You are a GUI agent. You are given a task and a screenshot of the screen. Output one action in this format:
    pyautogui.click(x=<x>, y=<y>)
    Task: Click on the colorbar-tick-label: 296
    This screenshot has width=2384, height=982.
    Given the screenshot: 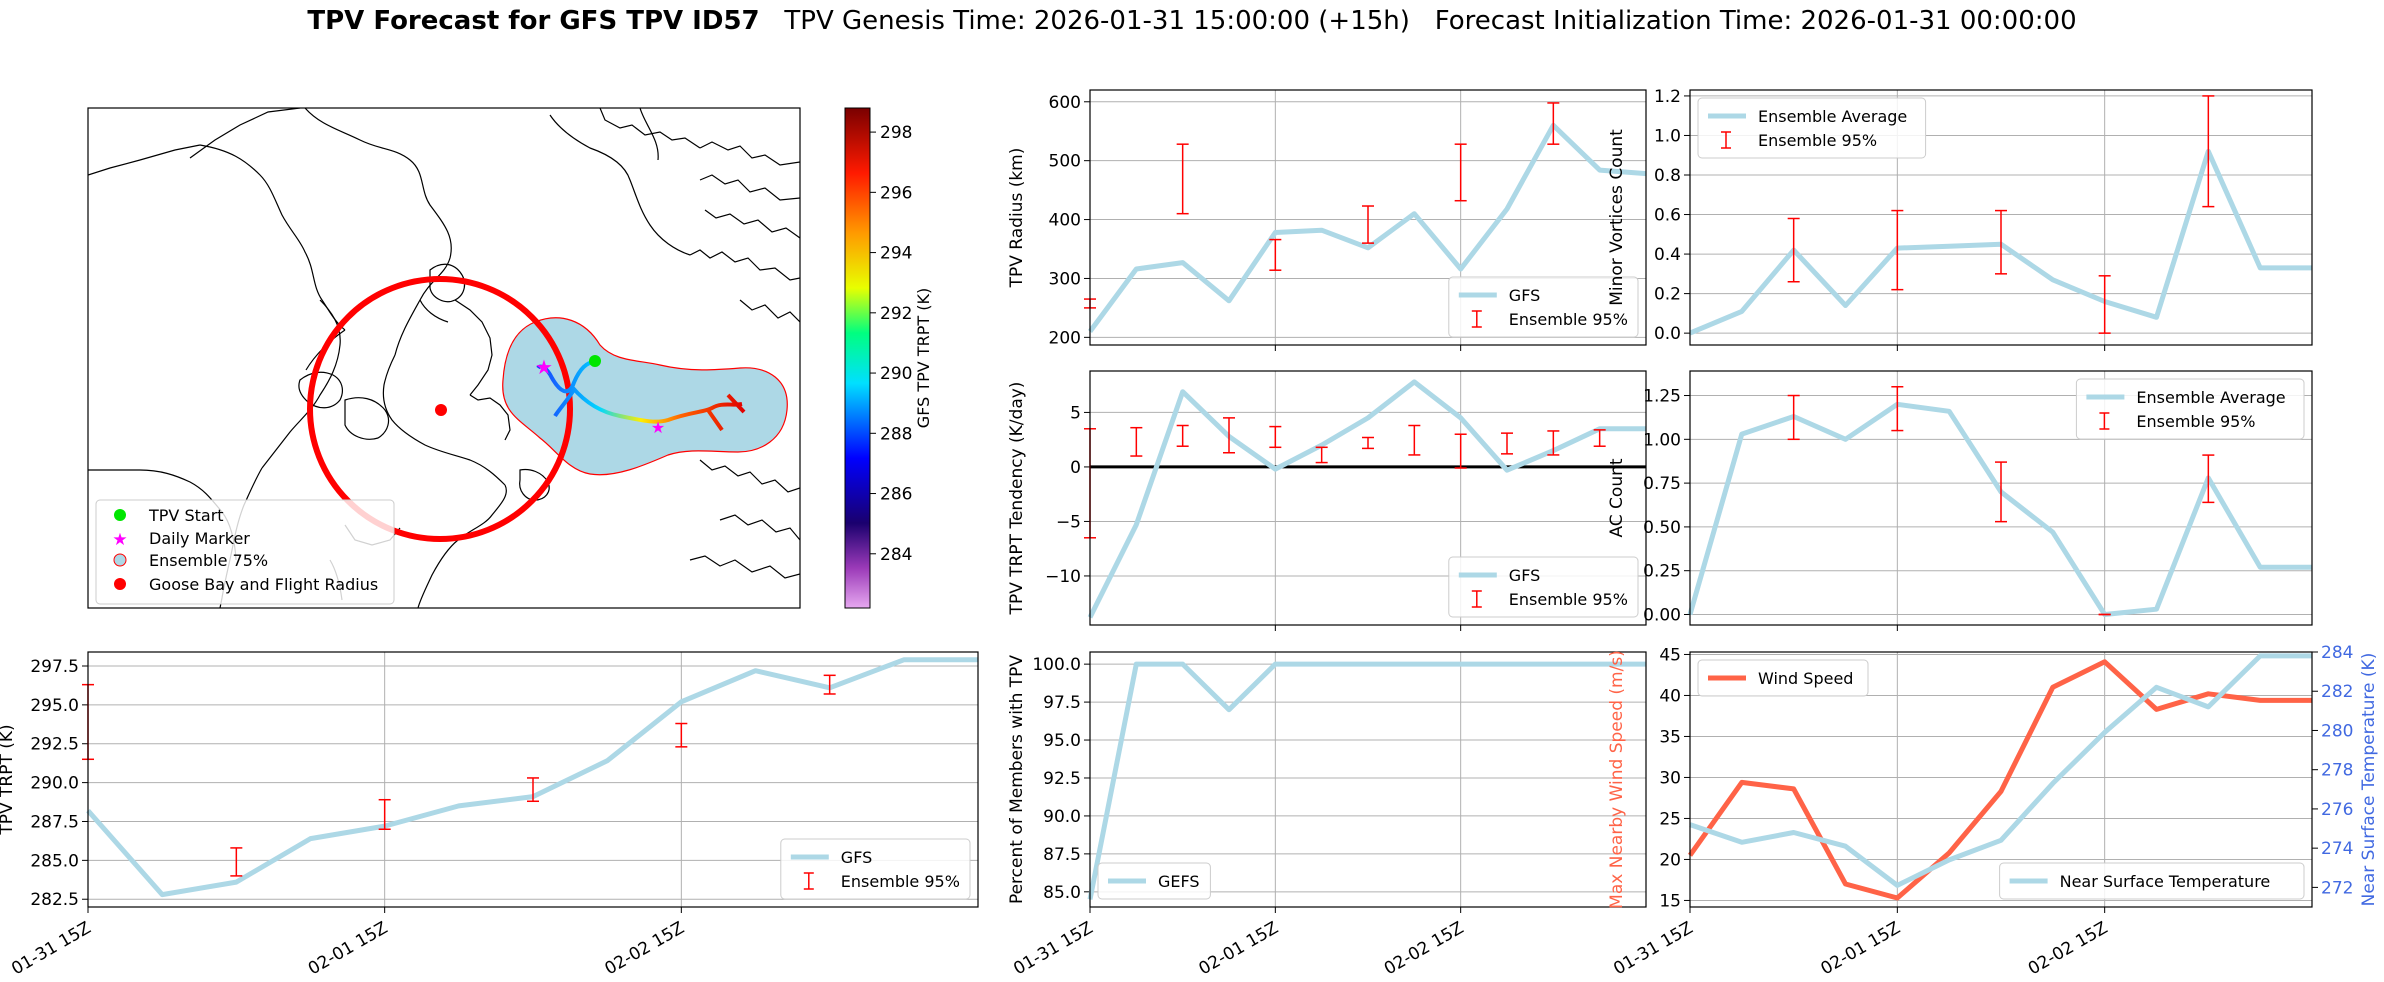 What is the action you would take?
    pyautogui.click(x=896, y=193)
    